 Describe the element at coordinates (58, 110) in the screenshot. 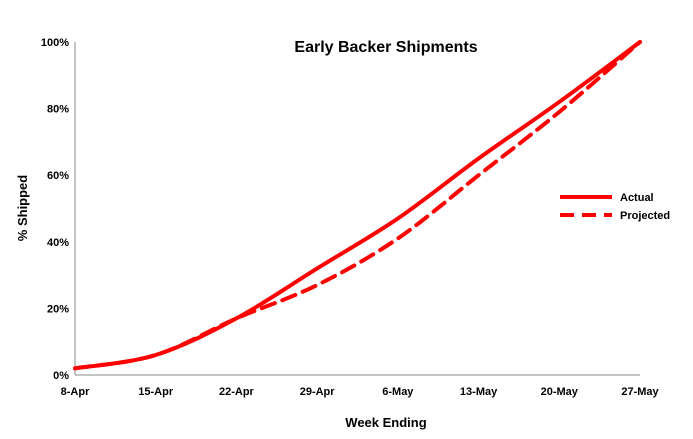

I see `y-tick-label: 80%` at that location.